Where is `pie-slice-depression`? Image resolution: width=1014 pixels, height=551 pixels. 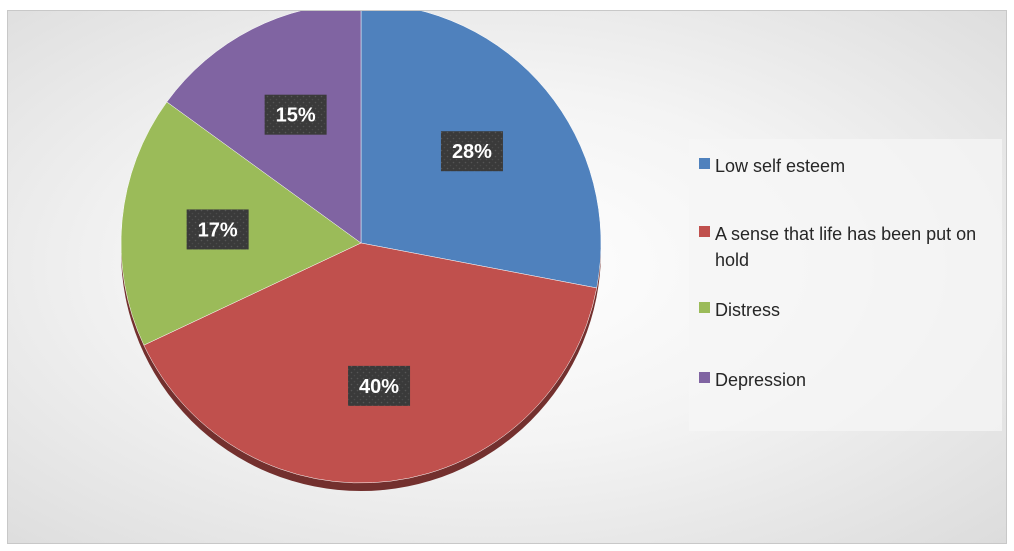 pie-slice-depression is located at coordinates (264, 127).